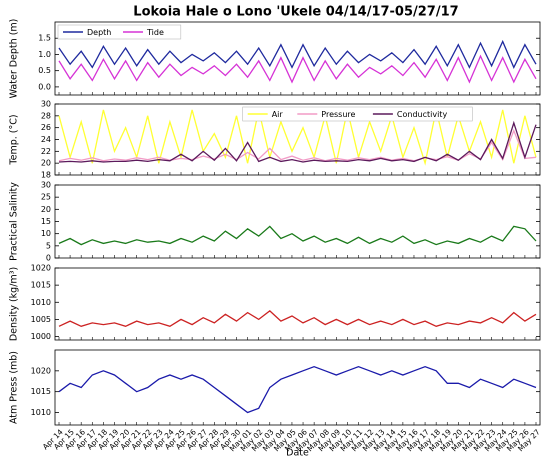  Describe the element at coordinates (14, 387) in the screenshot. I see `y-axis-label: Atm Press (mb)` at that location.